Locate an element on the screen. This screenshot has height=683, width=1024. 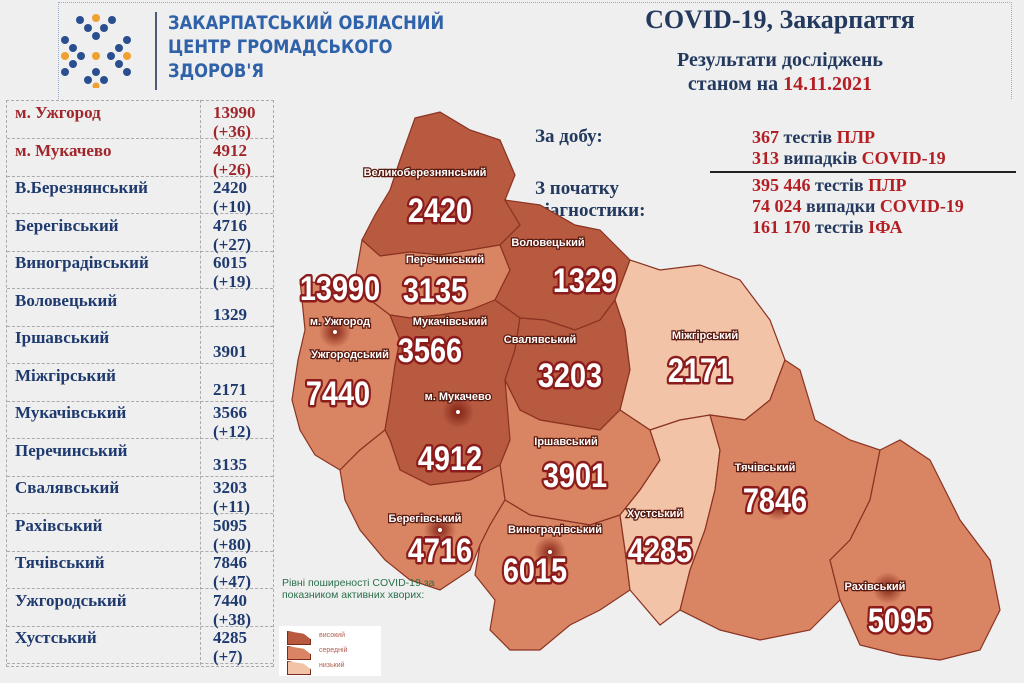
stat-line: 74 024 випадки COVID-19 is located at coordinates (858, 206).